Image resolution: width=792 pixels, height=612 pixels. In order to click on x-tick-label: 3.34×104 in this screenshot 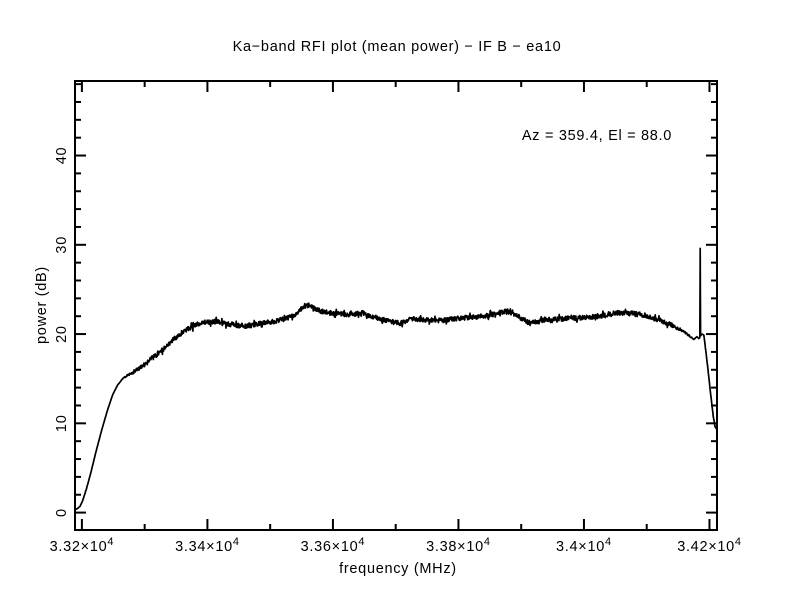, I will do `click(207, 545)`.